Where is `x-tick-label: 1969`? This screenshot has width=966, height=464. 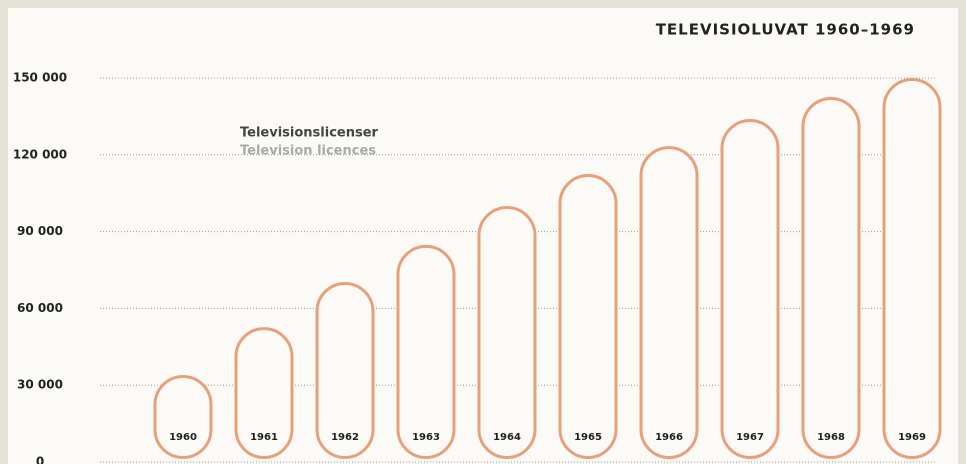 x-tick-label: 1969 is located at coordinates (912, 437).